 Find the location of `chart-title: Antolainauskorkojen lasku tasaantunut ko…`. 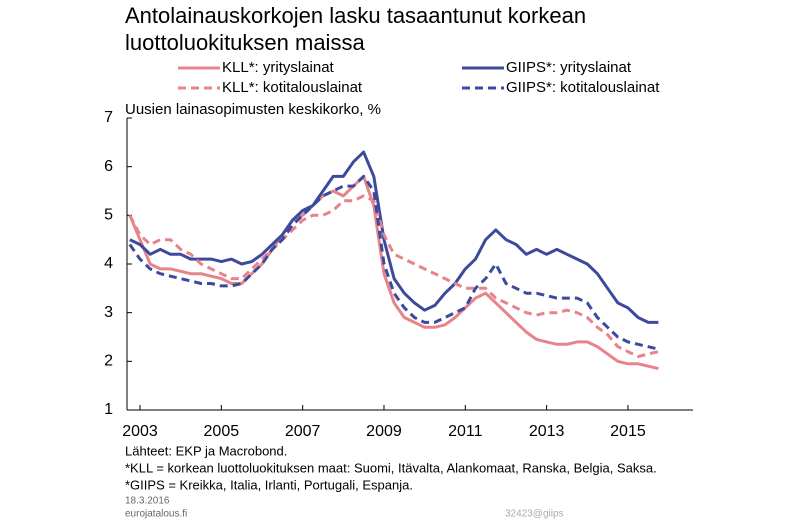

chart-title: Antolainauskorkojen lasku tasaantunut ko… is located at coordinates (355, 15).